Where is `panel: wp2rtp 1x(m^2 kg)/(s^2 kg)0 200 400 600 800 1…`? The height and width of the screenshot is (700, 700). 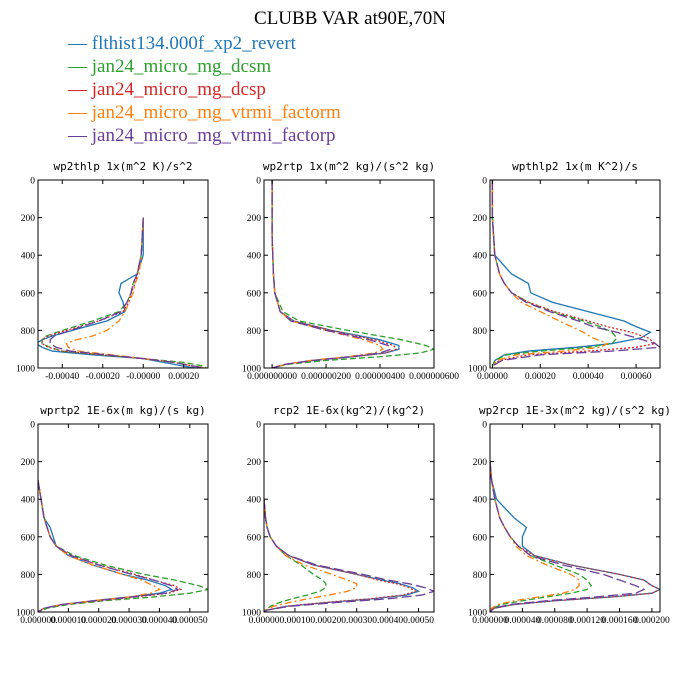 panel: wp2rtp 1x(m^2 kg)/(s^2 kg)0 200 400 600 800 1… is located at coordinates (350, 271).